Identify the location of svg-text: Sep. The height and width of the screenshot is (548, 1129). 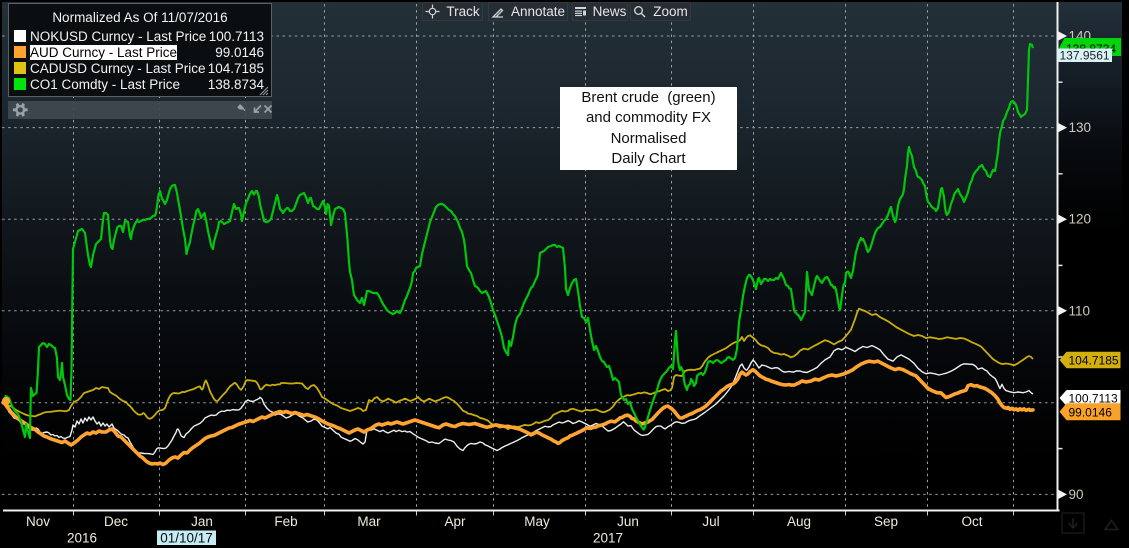
(886, 521).